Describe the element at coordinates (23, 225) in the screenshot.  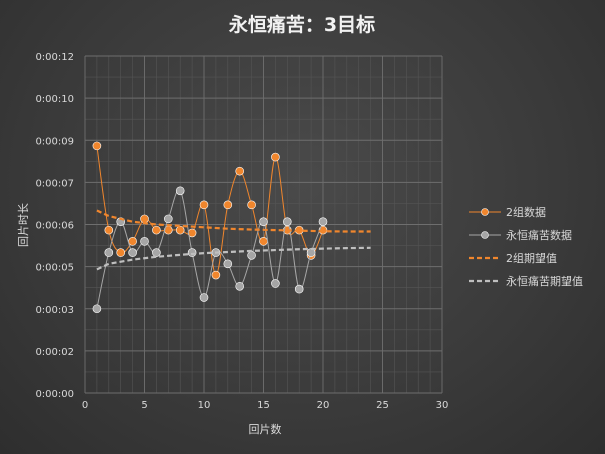
I see `y-axis-label: 回片时长` at that location.